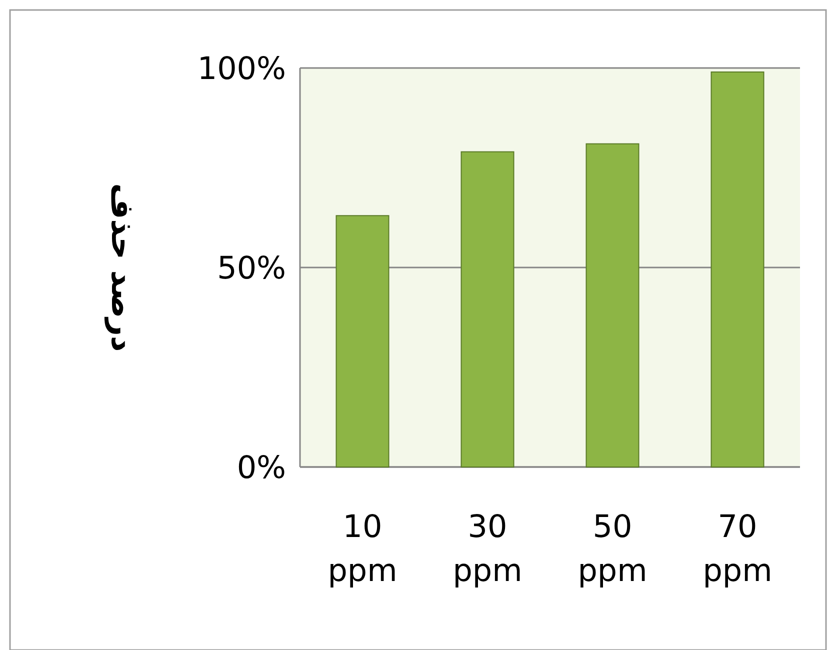  I want to click on y-axis-title: درصد حذف, so click(122, 267).